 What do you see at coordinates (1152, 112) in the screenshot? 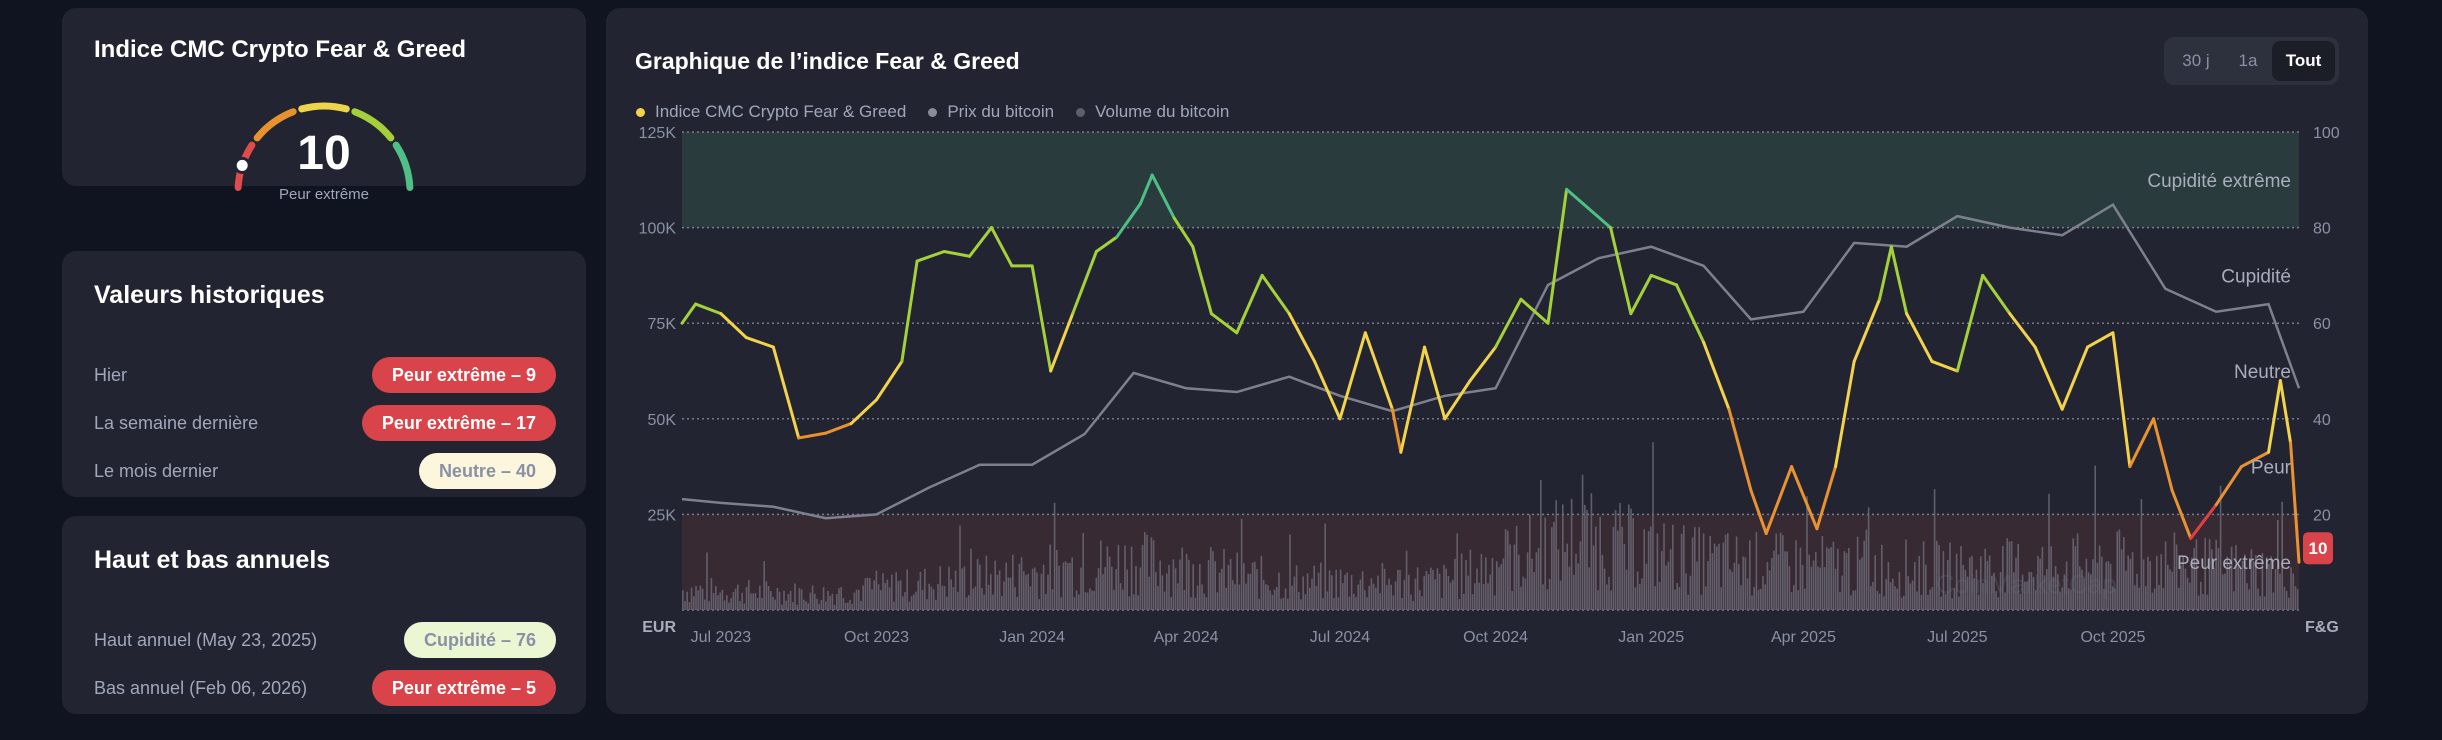
I see `legend-item-btc-volume: Volume du bitcoin` at bounding box center [1152, 112].